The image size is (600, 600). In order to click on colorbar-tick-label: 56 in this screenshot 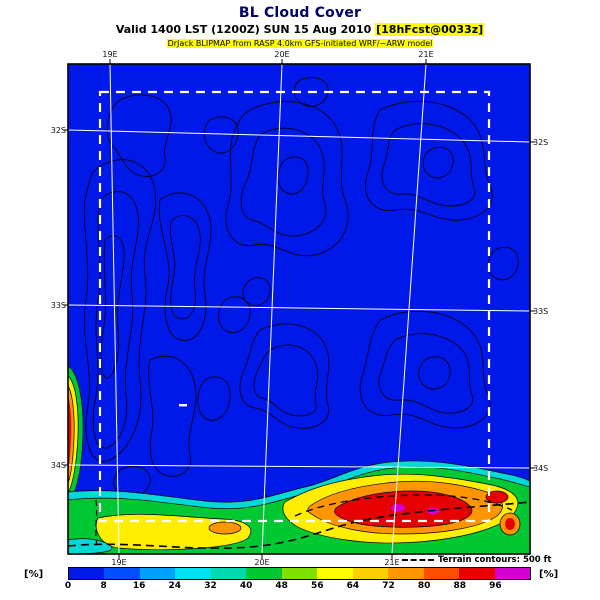, I will do `click(317, 586)`.